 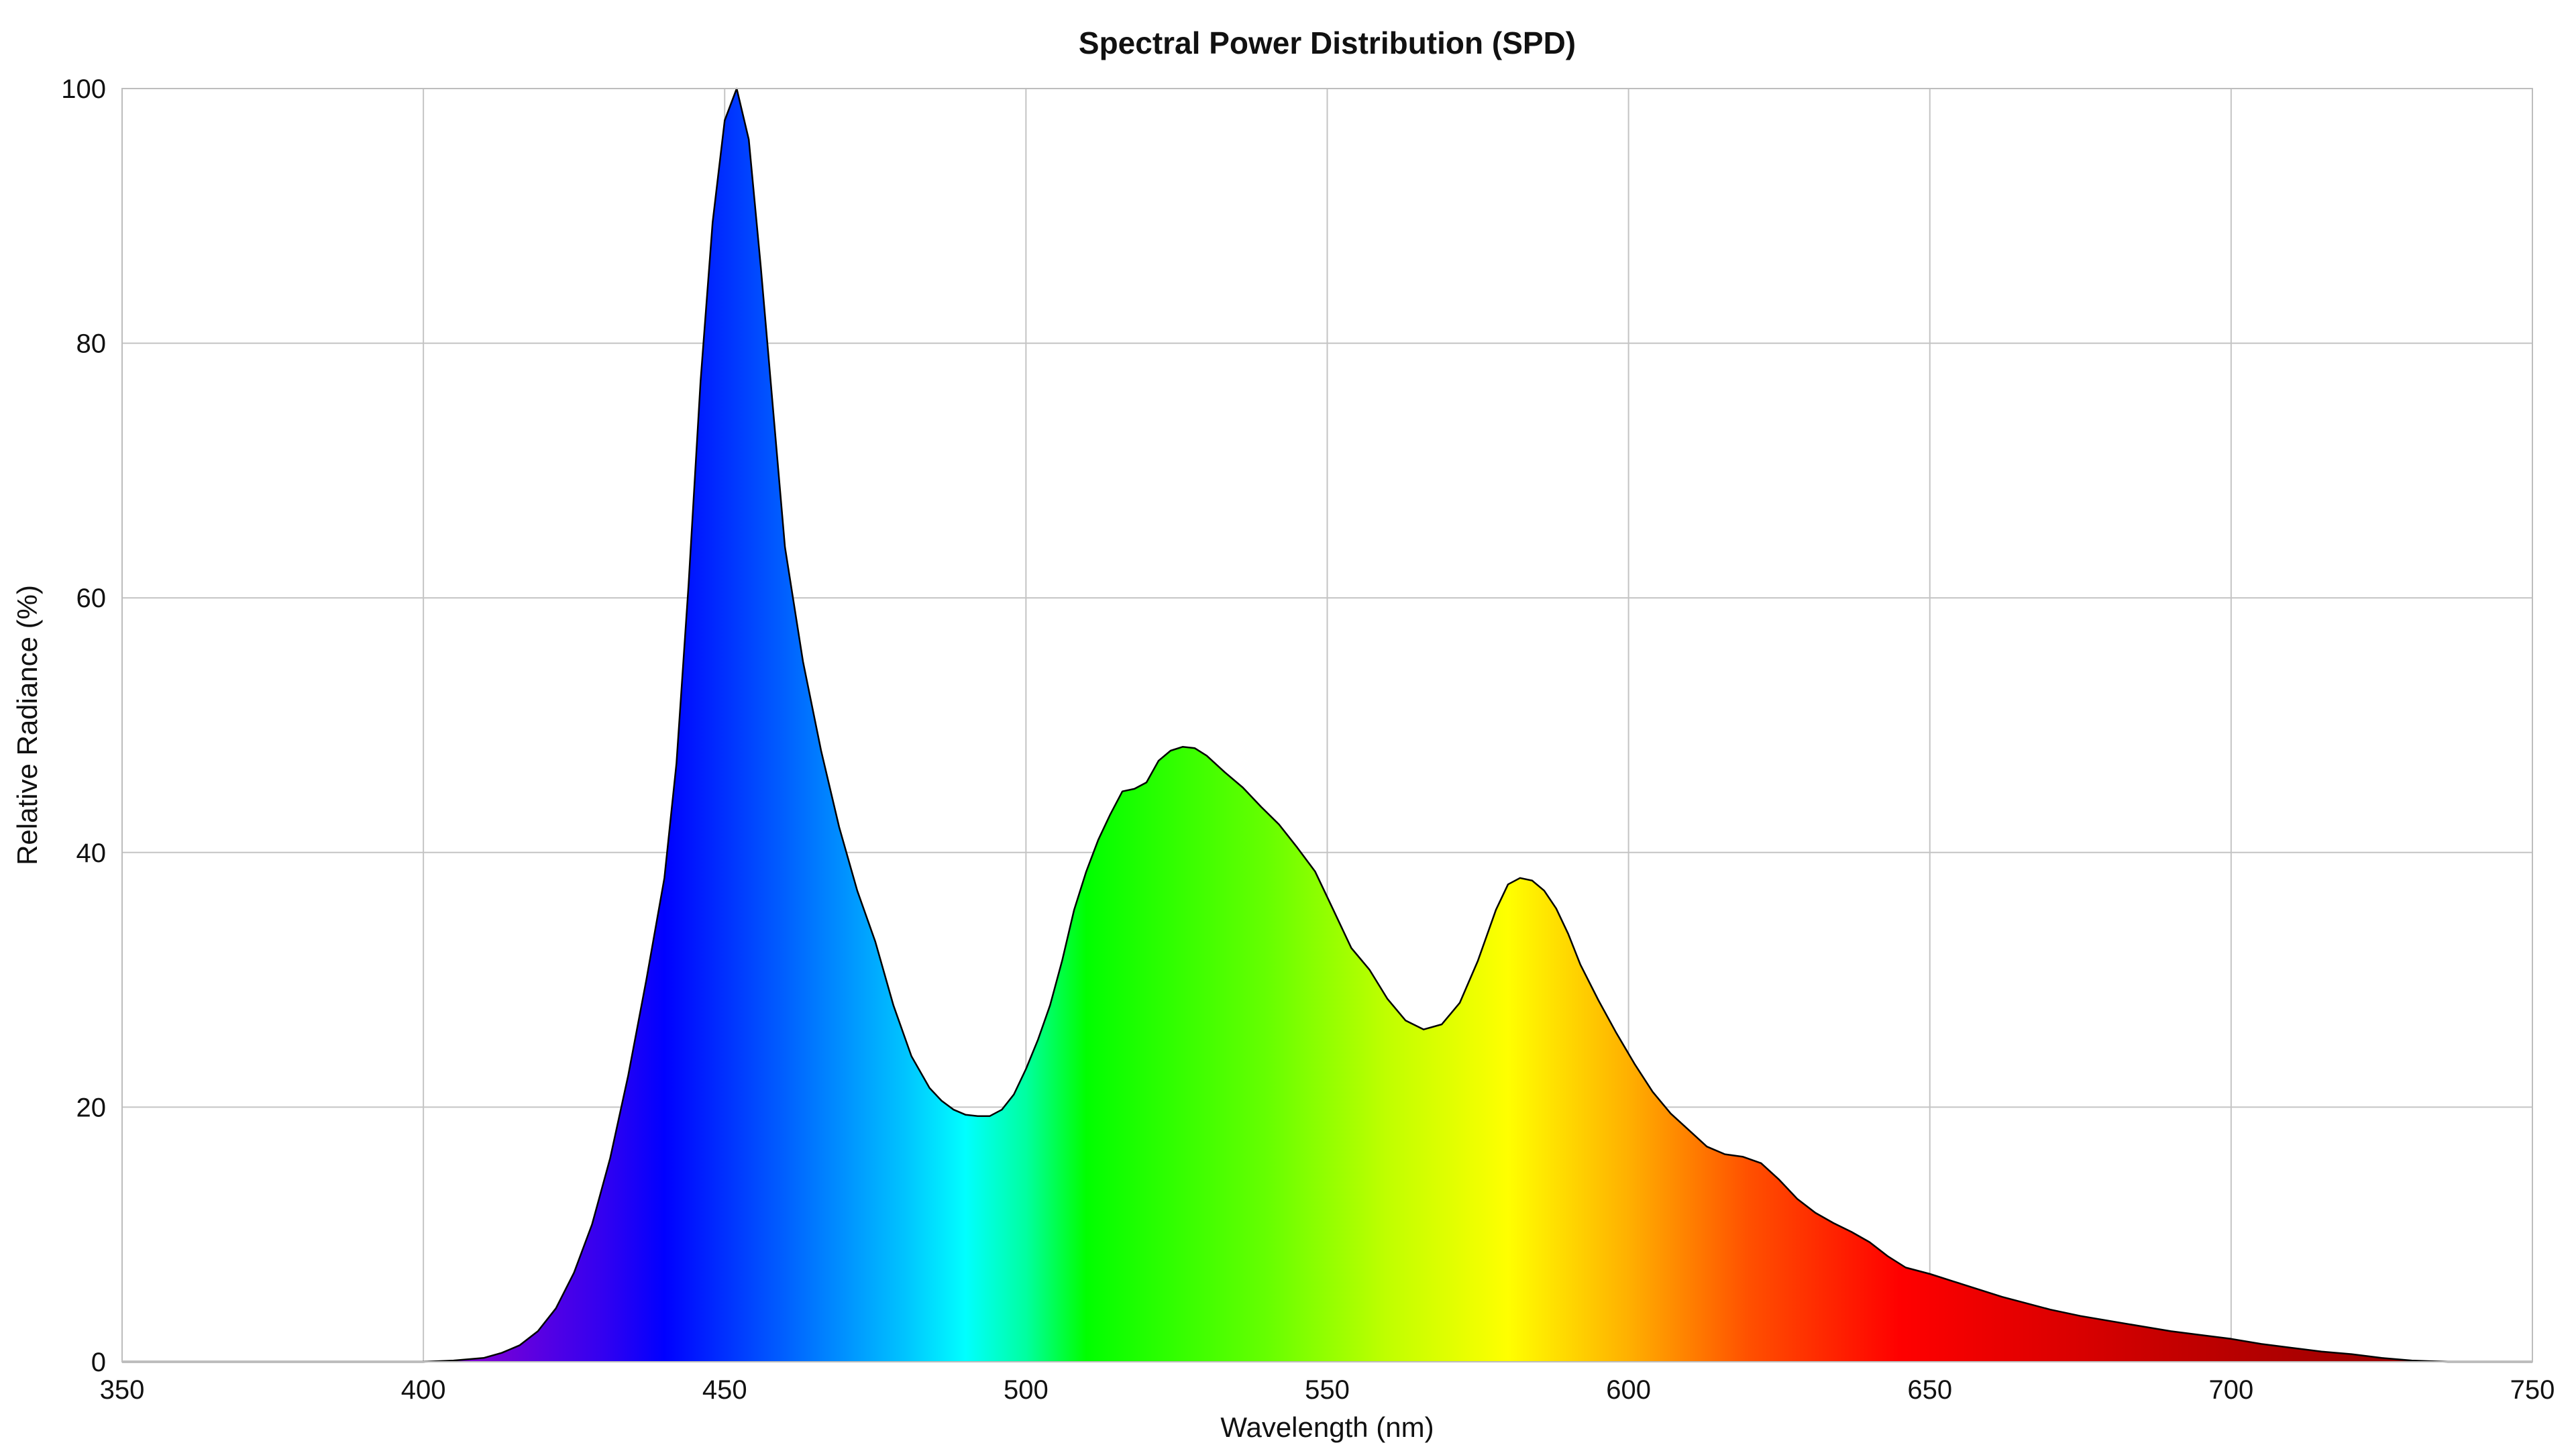 What do you see at coordinates (423, 1390) in the screenshot?
I see `x-tick-label: 400` at bounding box center [423, 1390].